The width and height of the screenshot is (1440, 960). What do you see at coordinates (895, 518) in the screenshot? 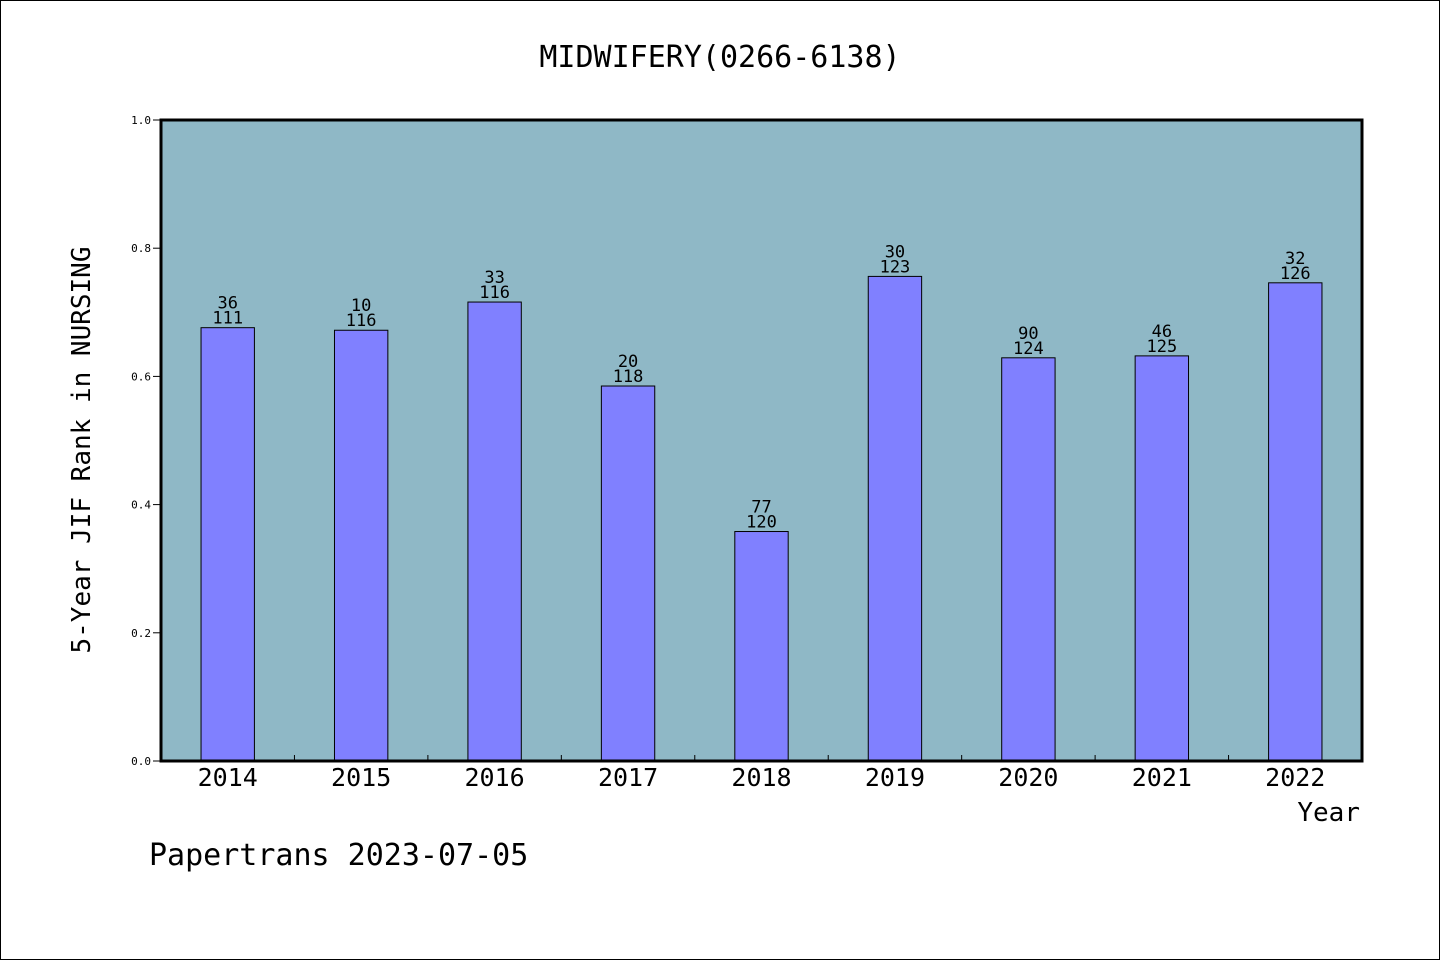
I see `bar-2019` at bounding box center [895, 518].